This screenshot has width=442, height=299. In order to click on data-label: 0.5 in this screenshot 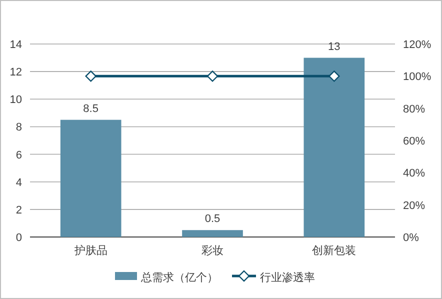, I will do `click(212, 219)`.